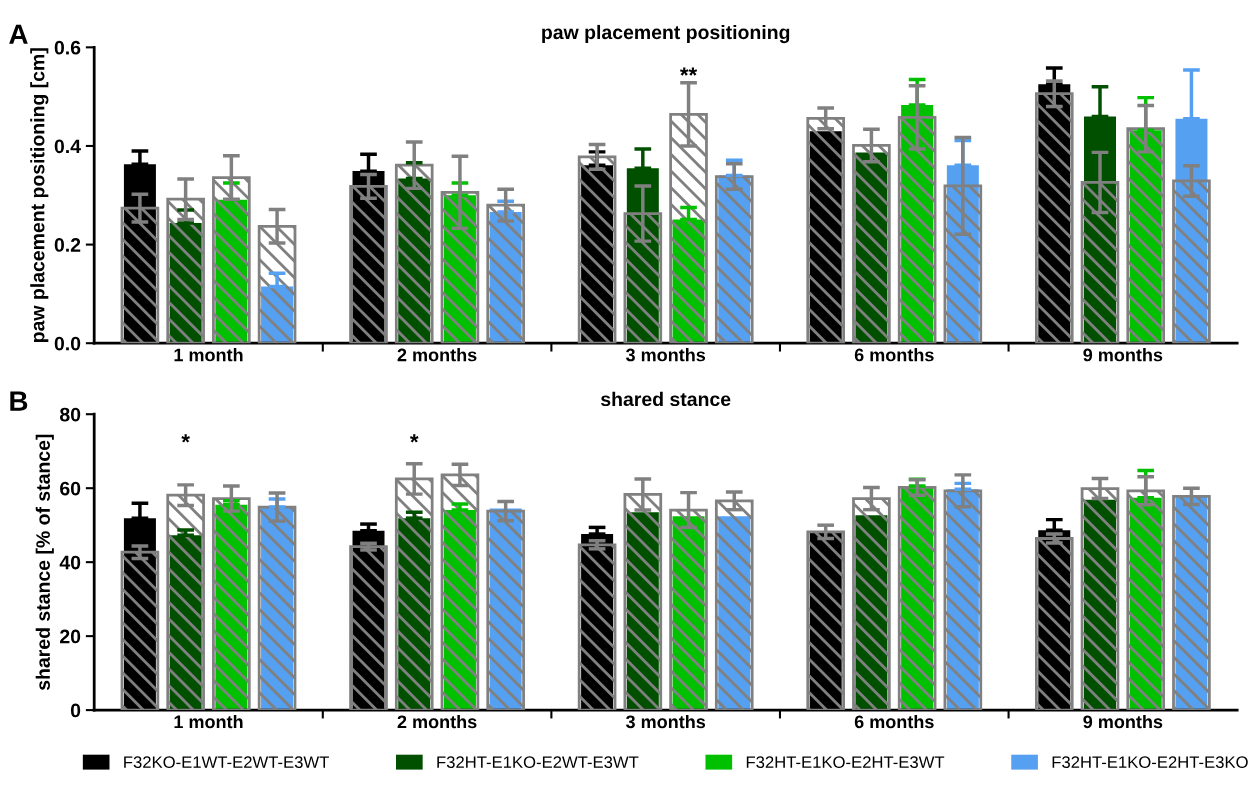 Image resolution: width=1256 pixels, height=789 pixels. I want to click on y-tick-label: 60, so click(70, 488).